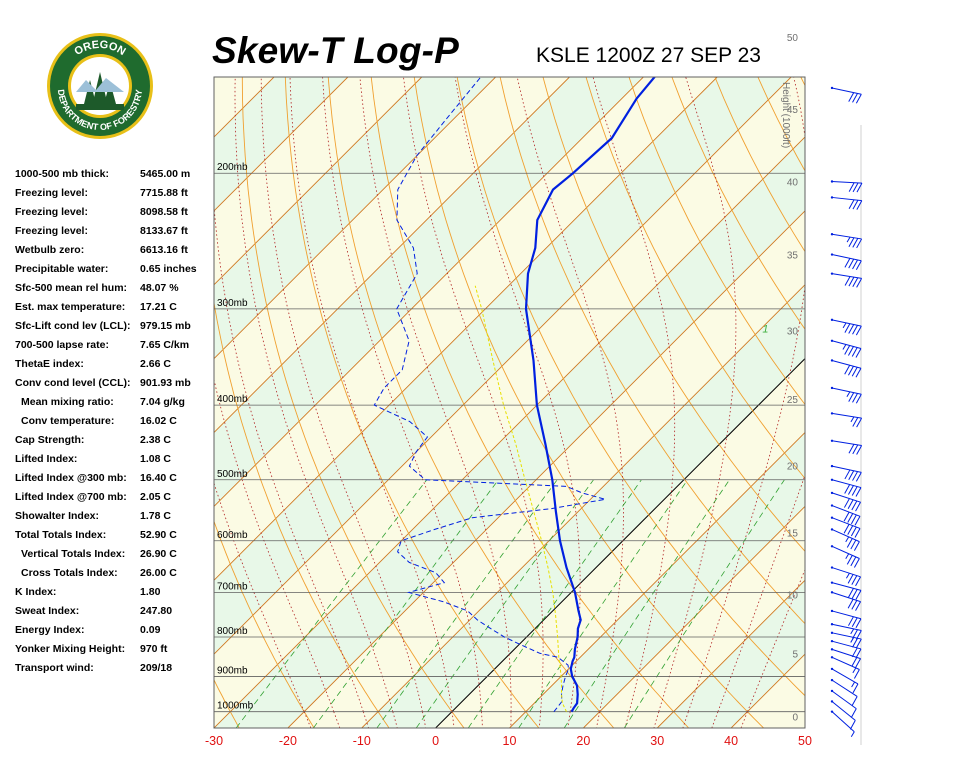 Image resolution: width=960 pixels, height=768 pixels. Describe the element at coordinates (158, 573) in the screenshot. I see `stat-value: 26.00 C` at that location.